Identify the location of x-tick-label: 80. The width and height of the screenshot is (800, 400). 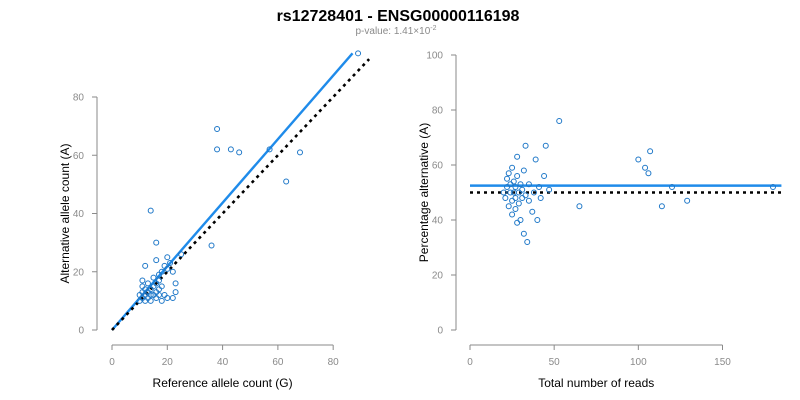
(334, 362).